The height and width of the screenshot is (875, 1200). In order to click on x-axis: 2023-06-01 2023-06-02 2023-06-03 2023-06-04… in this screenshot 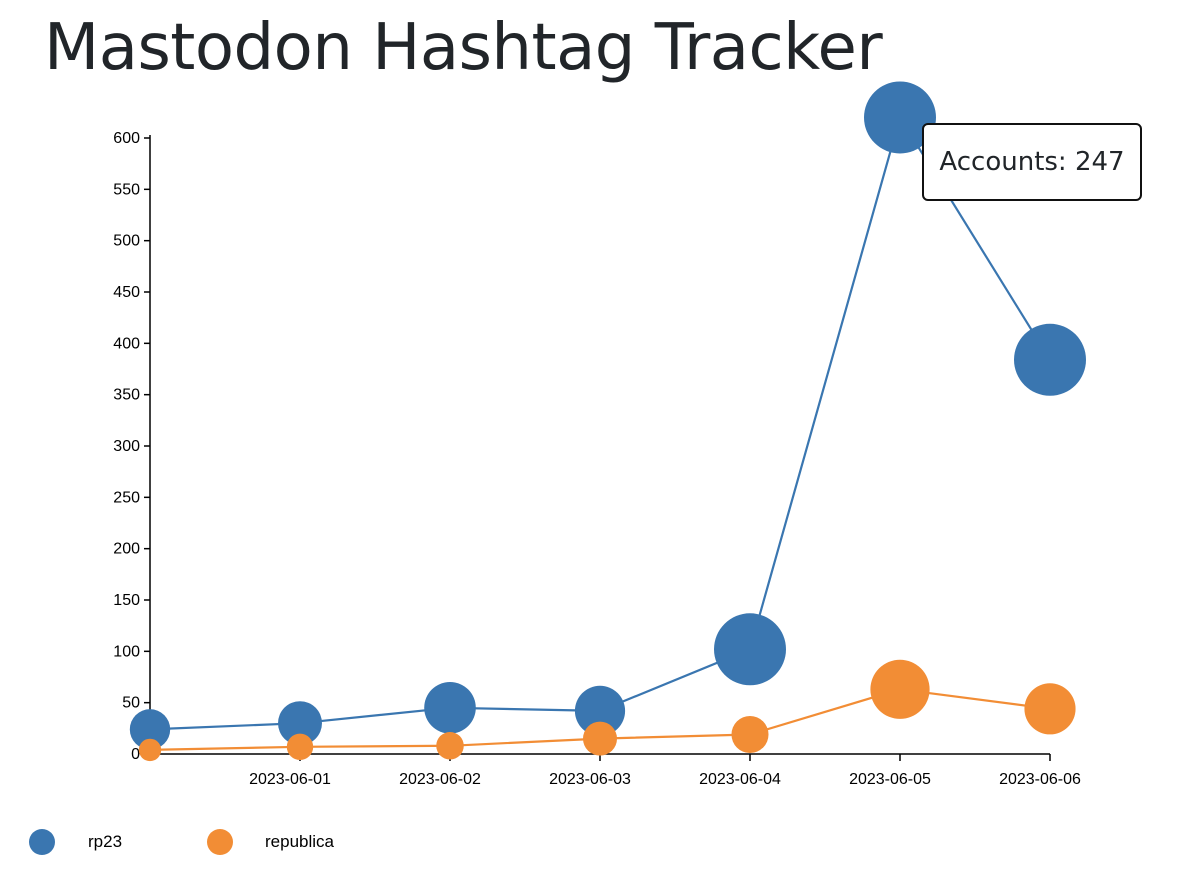, I will do `click(615, 770)`.